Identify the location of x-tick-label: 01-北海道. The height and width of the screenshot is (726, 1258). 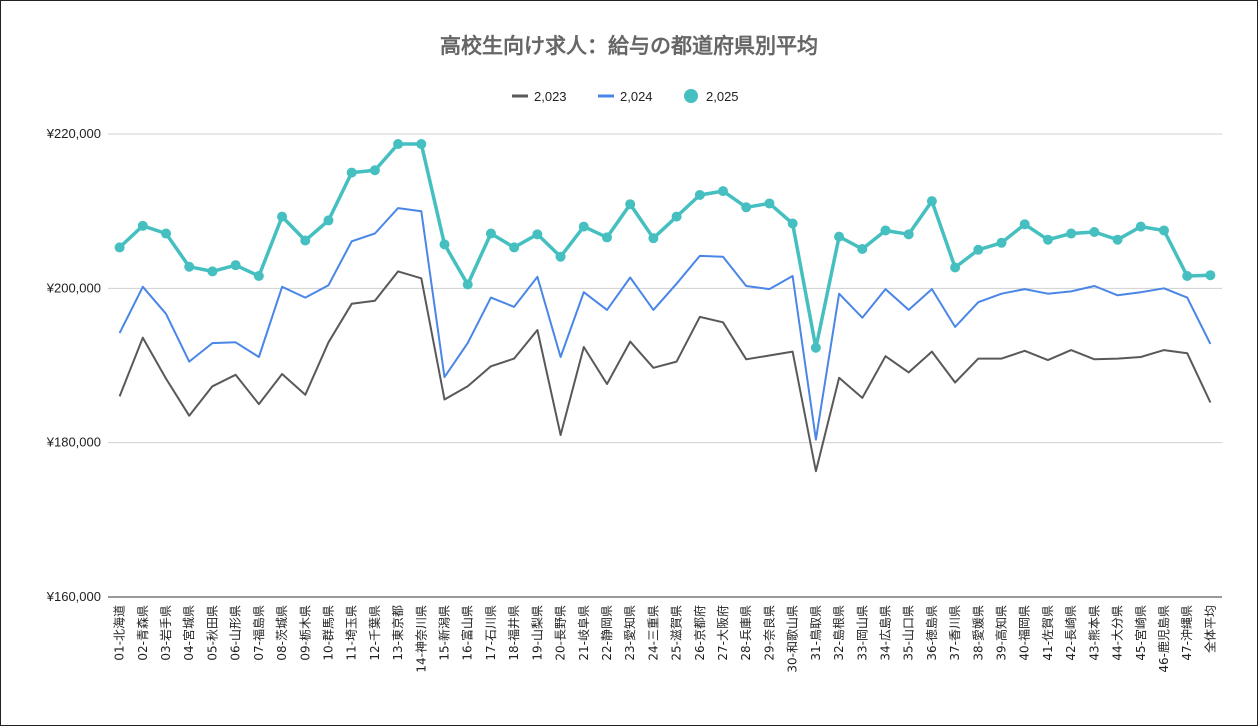
(119, 633).